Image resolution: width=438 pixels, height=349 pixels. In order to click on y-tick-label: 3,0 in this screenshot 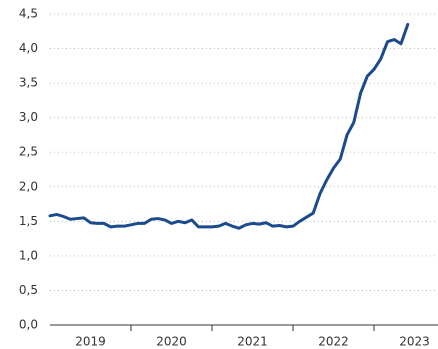, I will do `click(28, 117)`.